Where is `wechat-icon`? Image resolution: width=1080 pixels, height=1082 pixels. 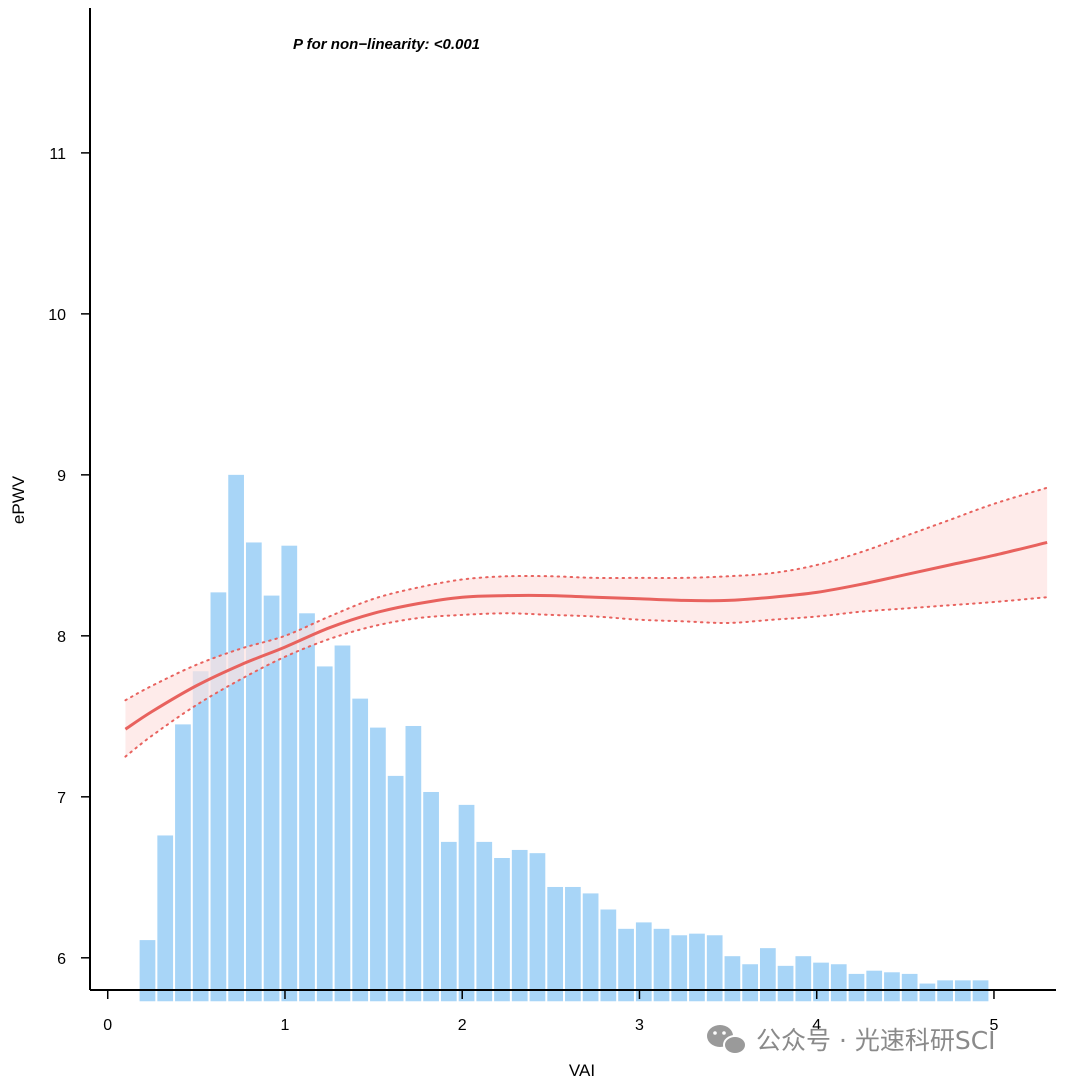 wechat-icon is located at coordinates (727, 1040).